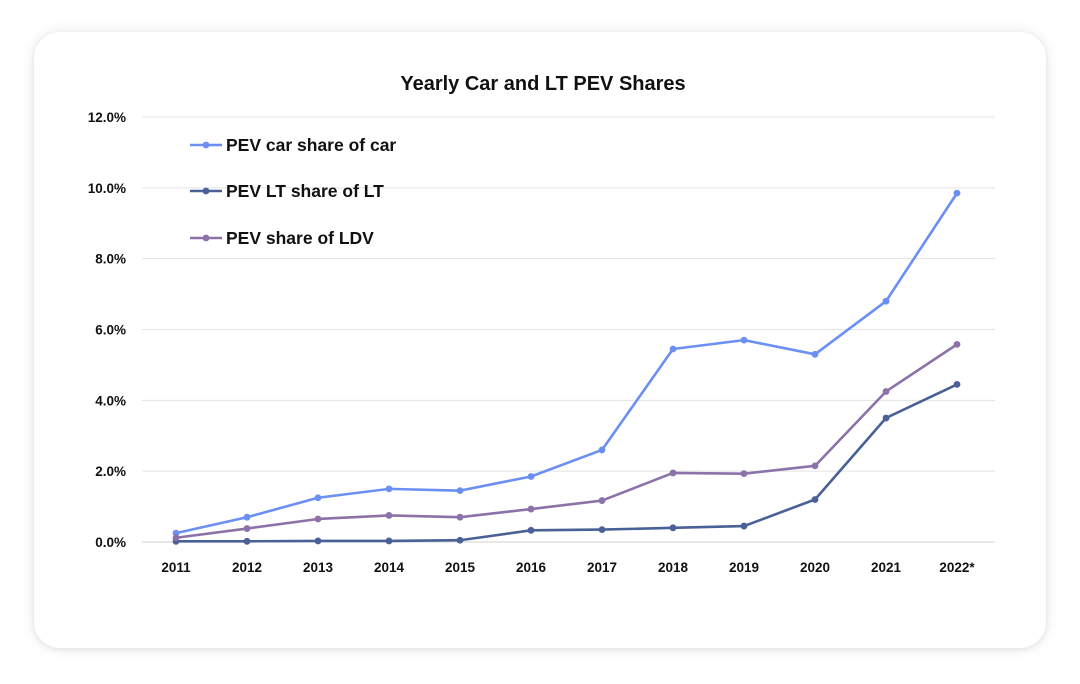 This screenshot has height=684, width=1080. What do you see at coordinates (247, 567) in the screenshot?
I see `x-tick-label: 2012` at bounding box center [247, 567].